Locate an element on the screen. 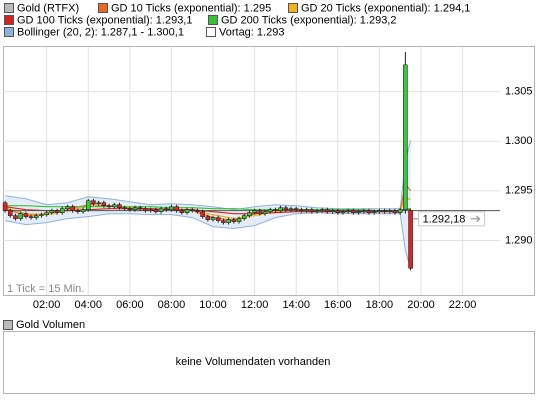 Image resolution: width=545 pixels, height=401 pixels. x-tick-label: 06:00 is located at coordinates (130, 305).